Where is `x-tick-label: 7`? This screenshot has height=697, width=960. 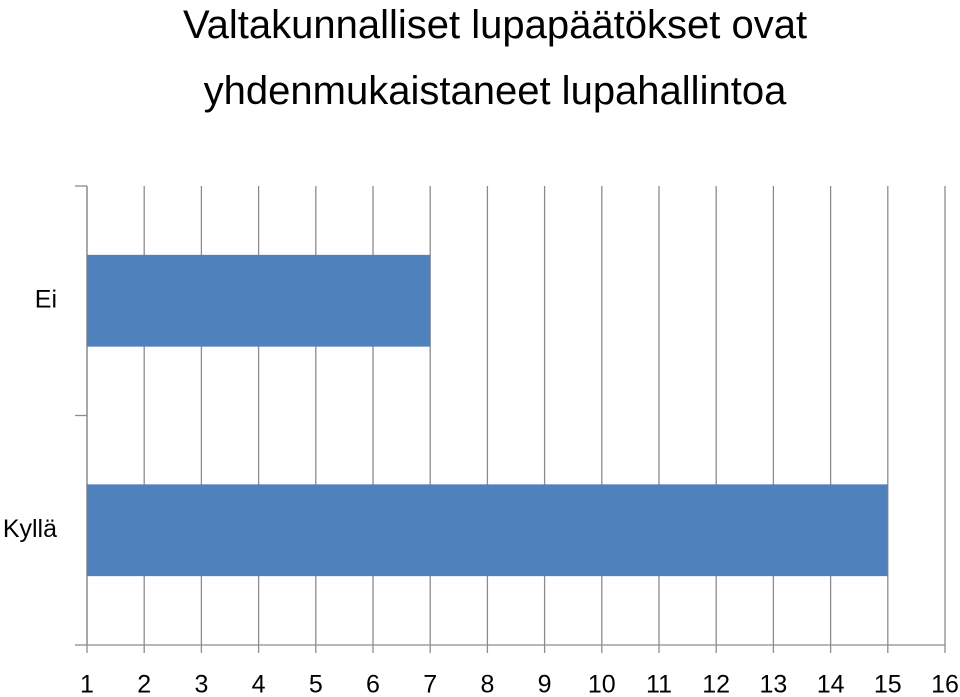 x-tick-label: 7 is located at coordinates (430, 684).